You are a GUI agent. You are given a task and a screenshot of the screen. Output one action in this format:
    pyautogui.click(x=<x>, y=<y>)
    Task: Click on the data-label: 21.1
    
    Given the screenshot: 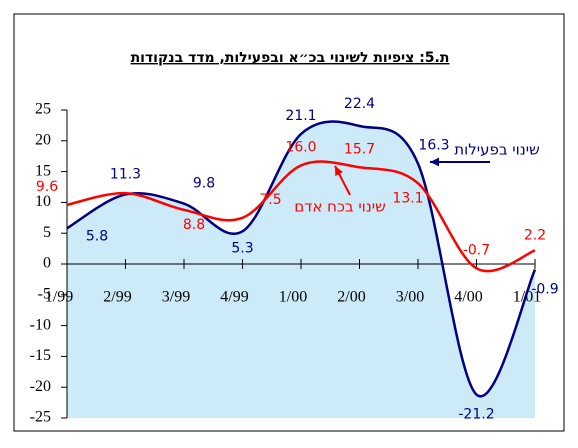 What is the action you would take?
    pyautogui.click(x=300, y=116)
    